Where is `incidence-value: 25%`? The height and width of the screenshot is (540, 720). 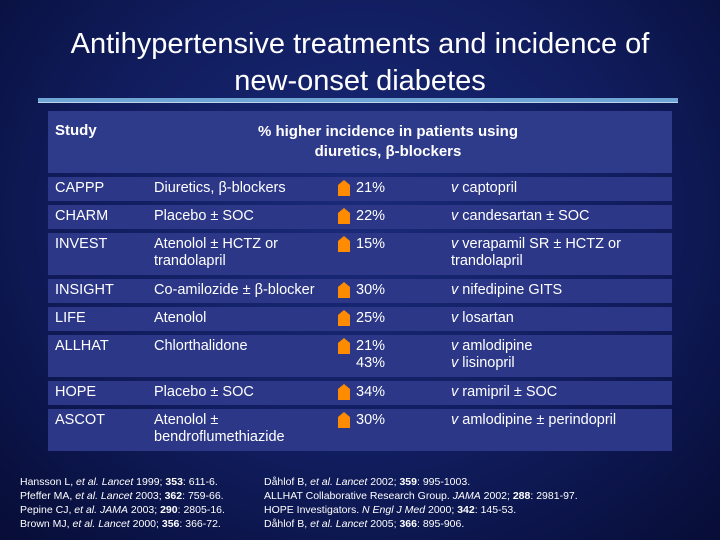
incidence-value: 25% is located at coordinates (371, 318).